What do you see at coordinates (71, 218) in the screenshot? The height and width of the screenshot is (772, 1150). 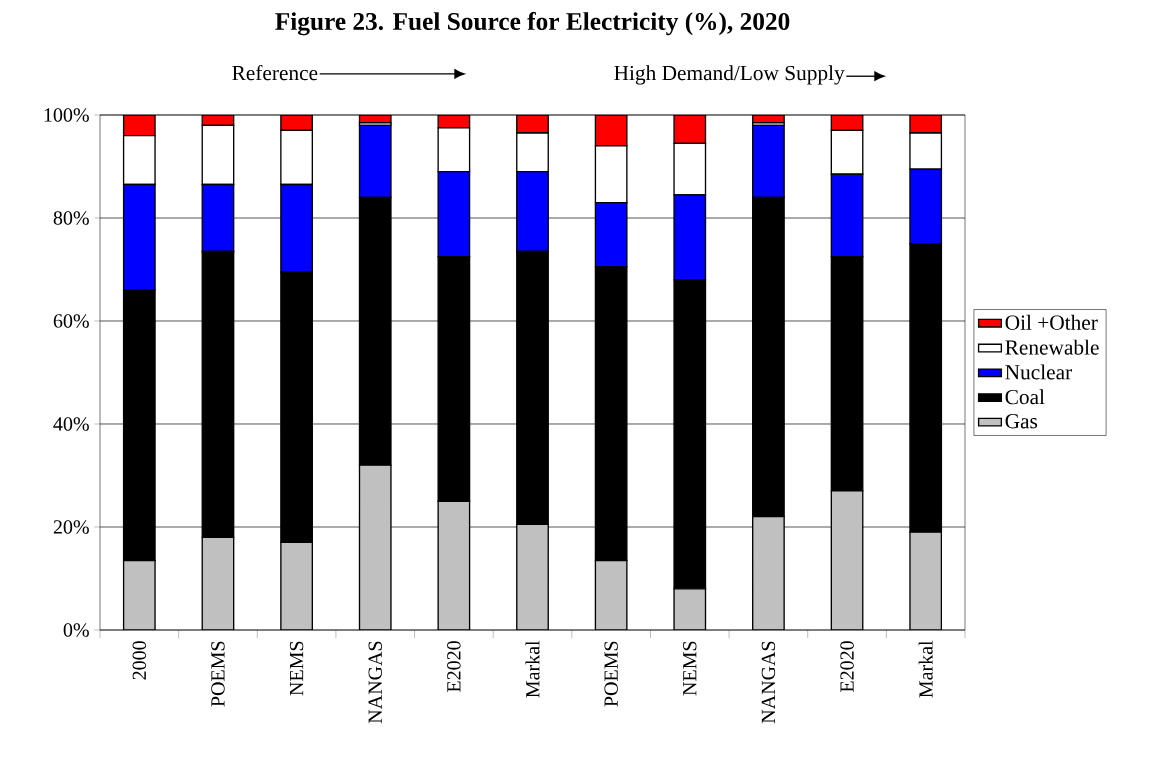 I see `y-tick-label: 80%` at bounding box center [71, 218].